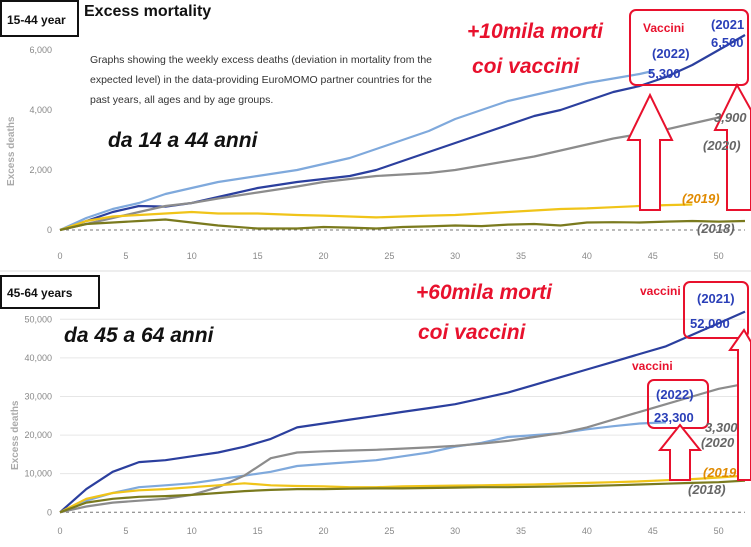 The width and height of the screenshot is (751, 547). What do you see at coordinates (38, 396) in the screenshot?
I see `bottom-y-tick-label: 30,000` at bounding box center [38, 396].